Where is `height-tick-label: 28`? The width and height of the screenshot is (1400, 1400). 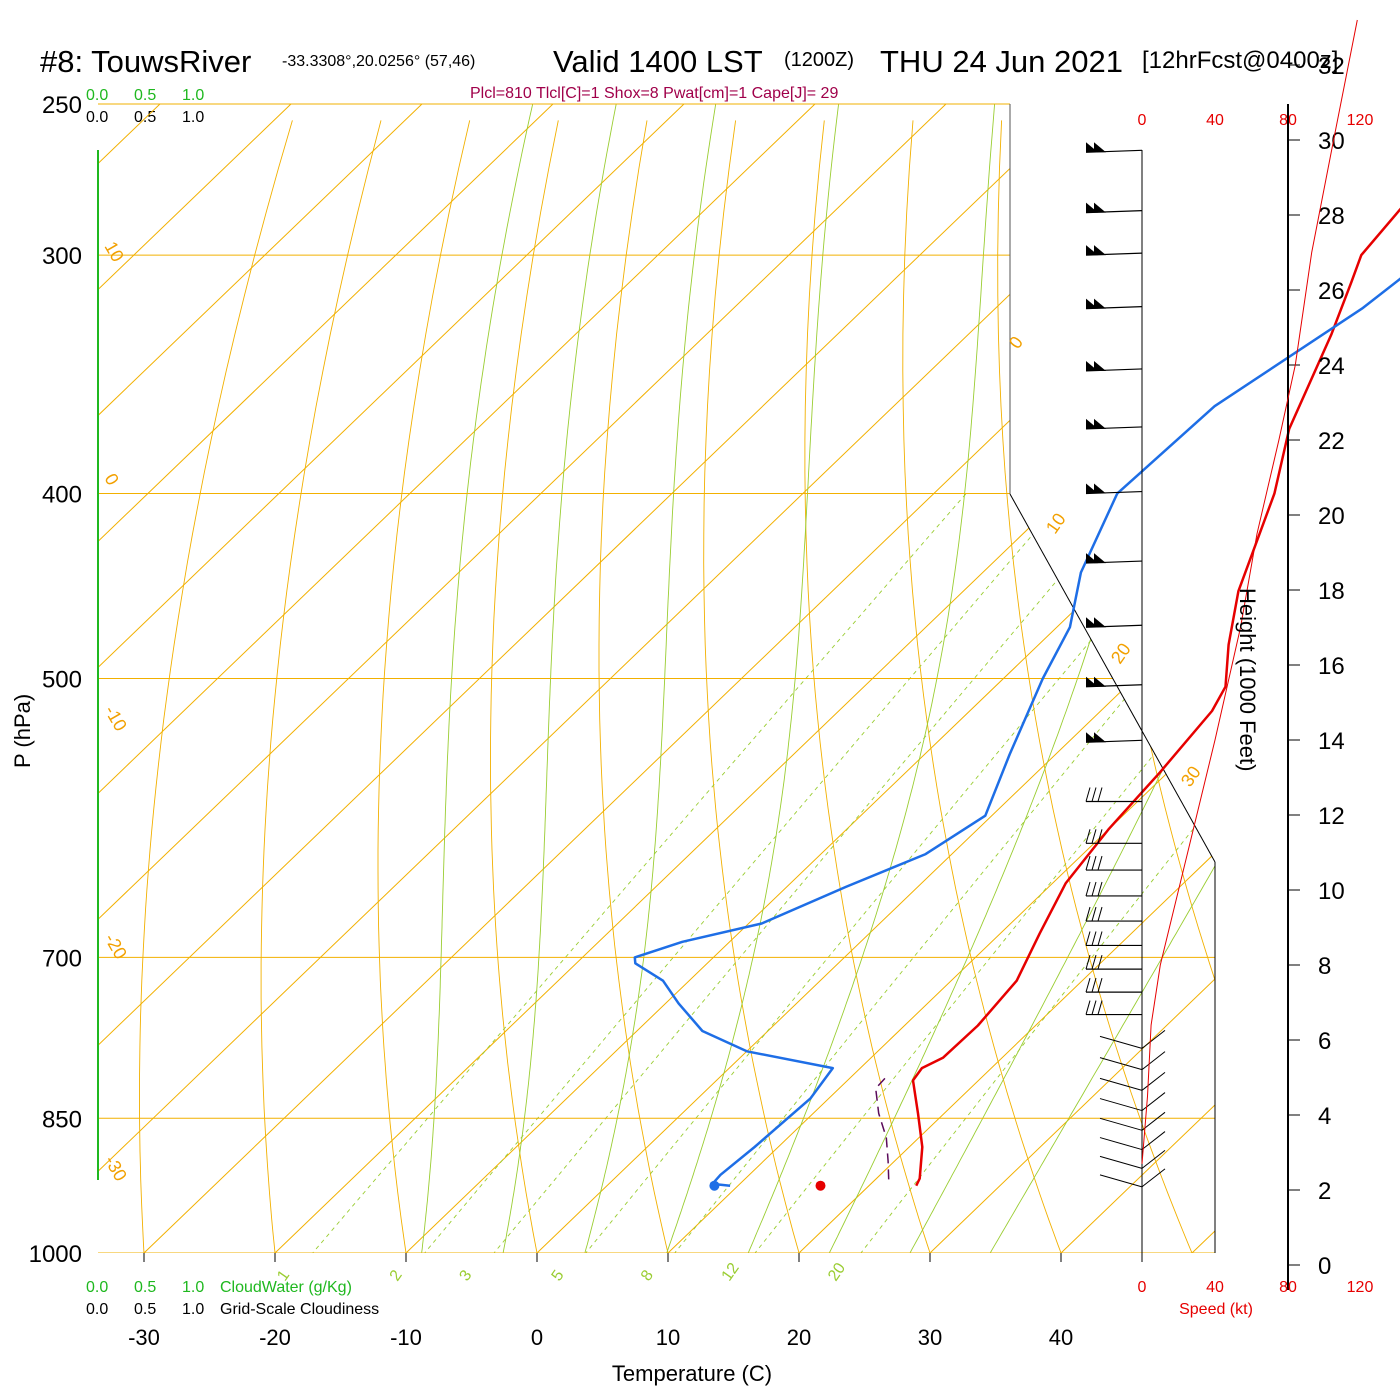
height-tick-label: 28 is located at coordinates (1331, 216).